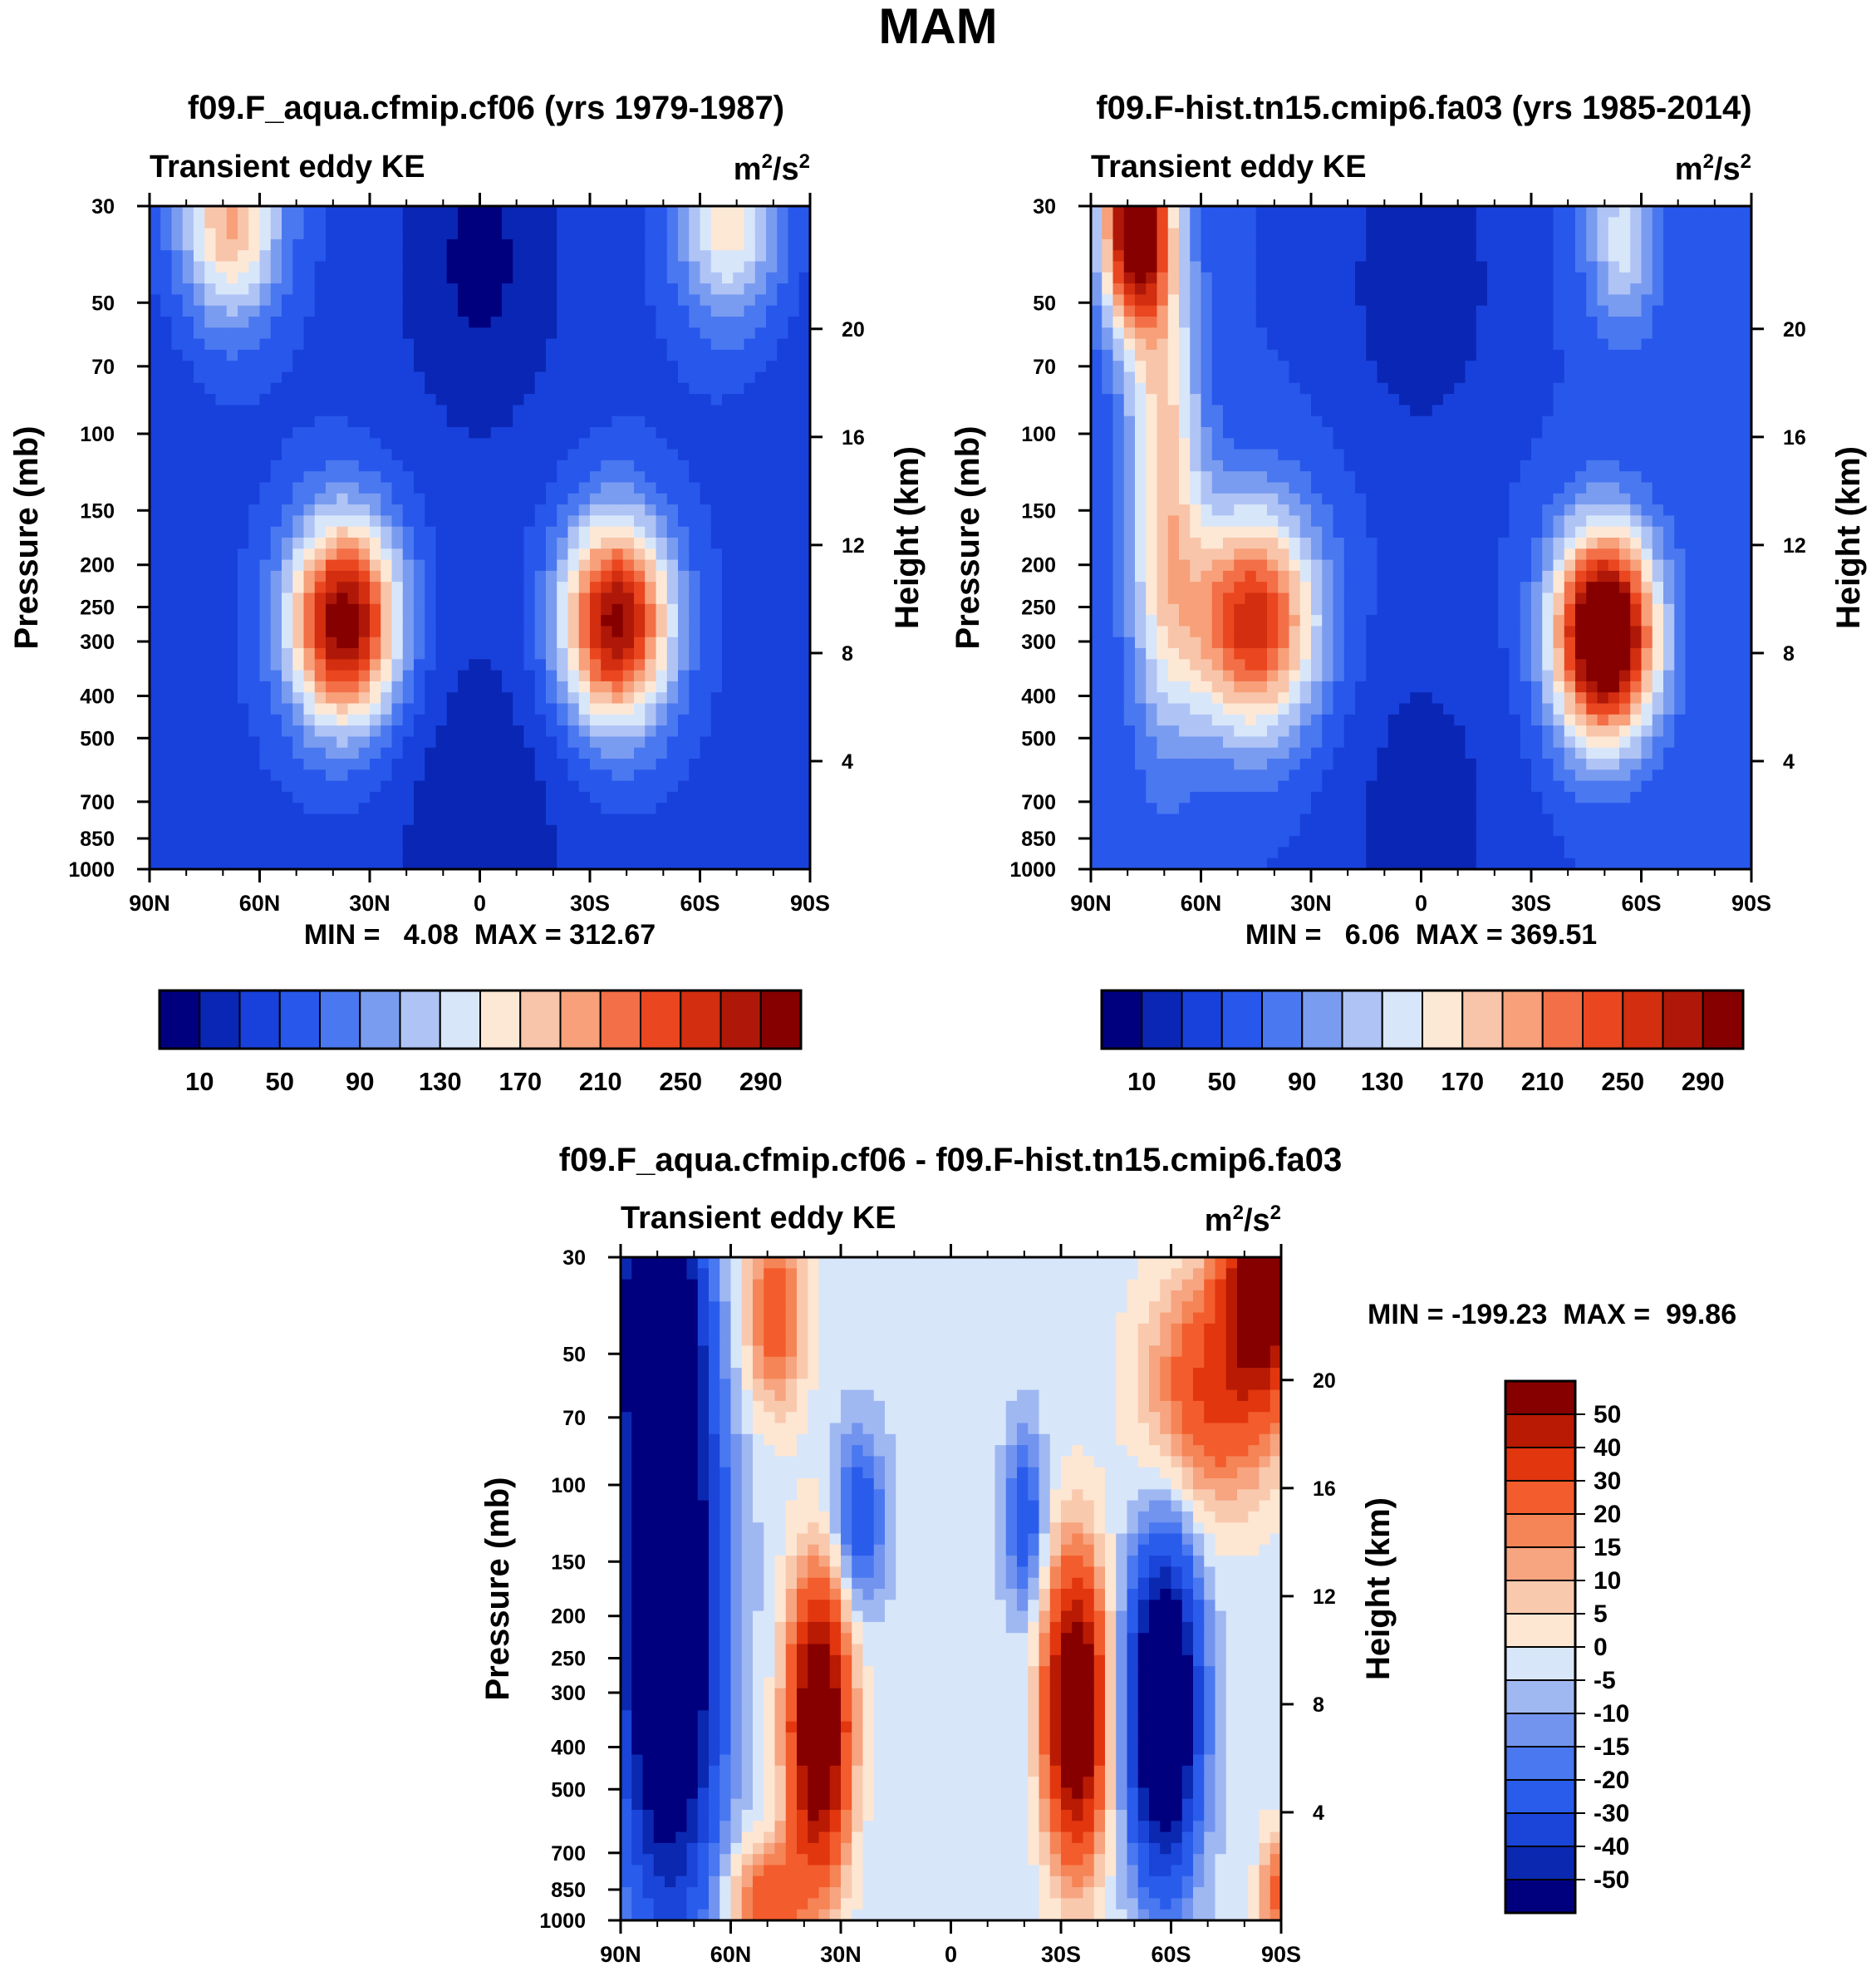 The image size is (1876, 1981). I want to click on colorbar-1: 10 50 90 130 170 210 250 290, so click(480, 1042).